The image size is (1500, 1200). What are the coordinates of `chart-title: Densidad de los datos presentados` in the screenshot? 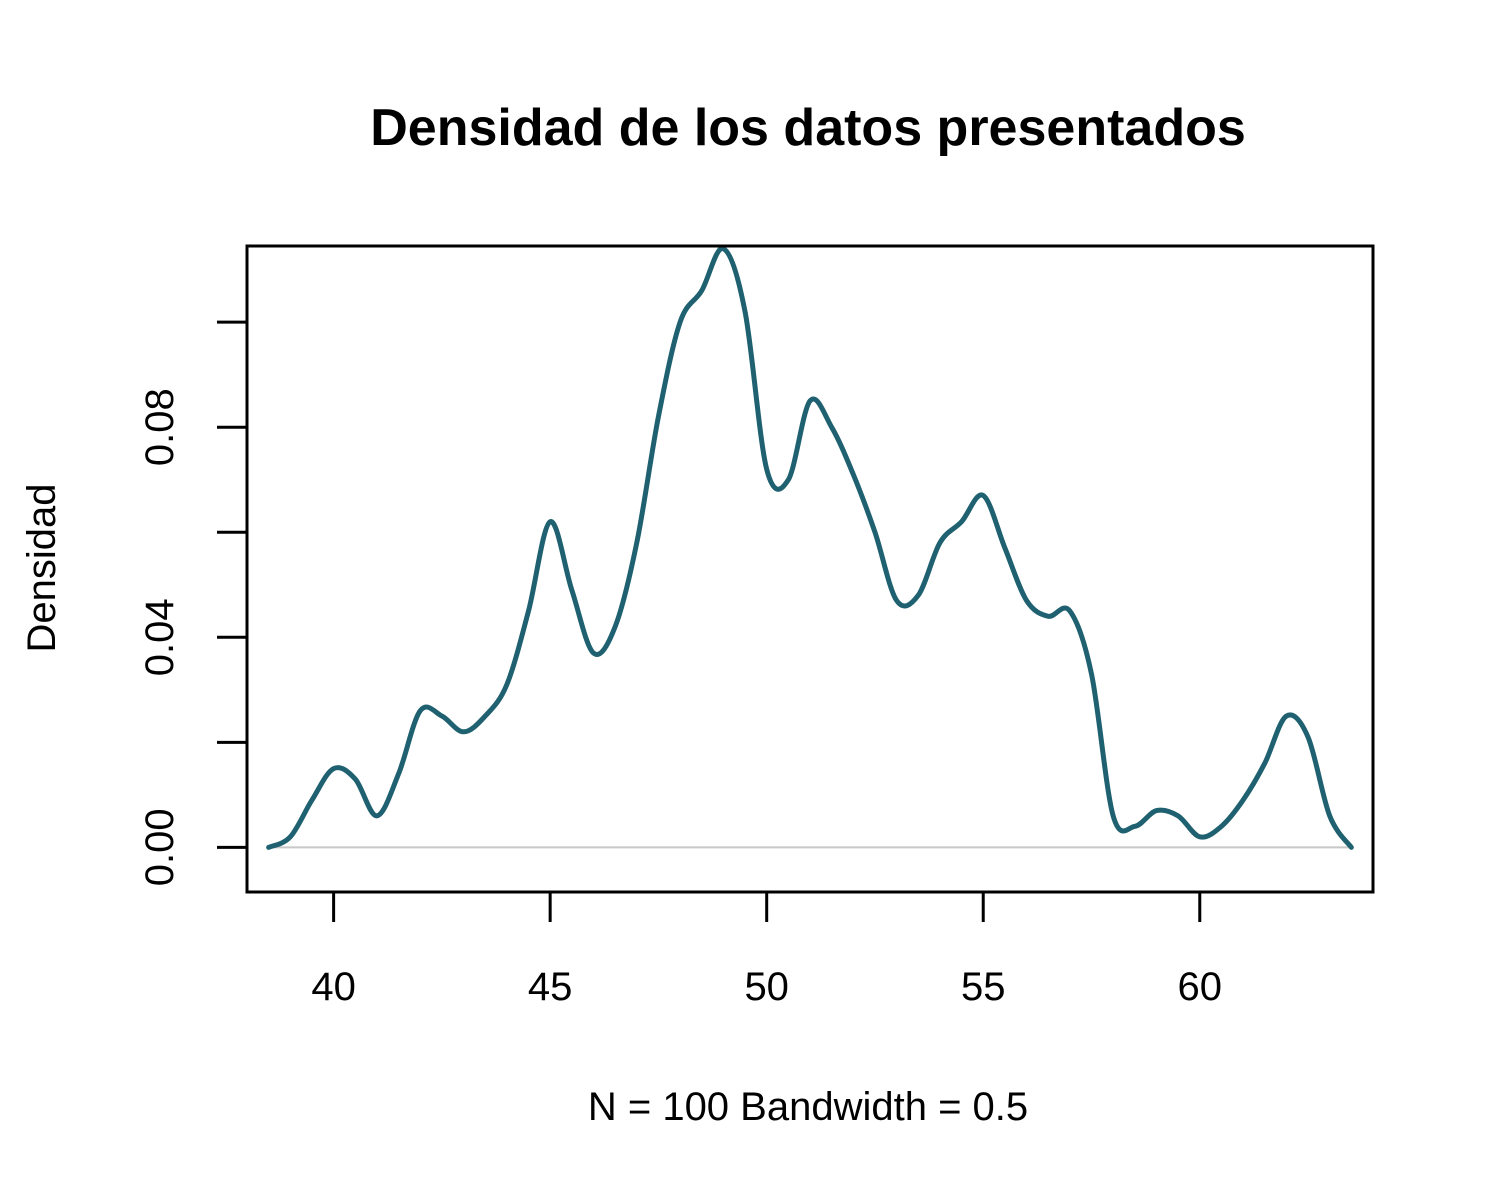 It's located at (808, 128).